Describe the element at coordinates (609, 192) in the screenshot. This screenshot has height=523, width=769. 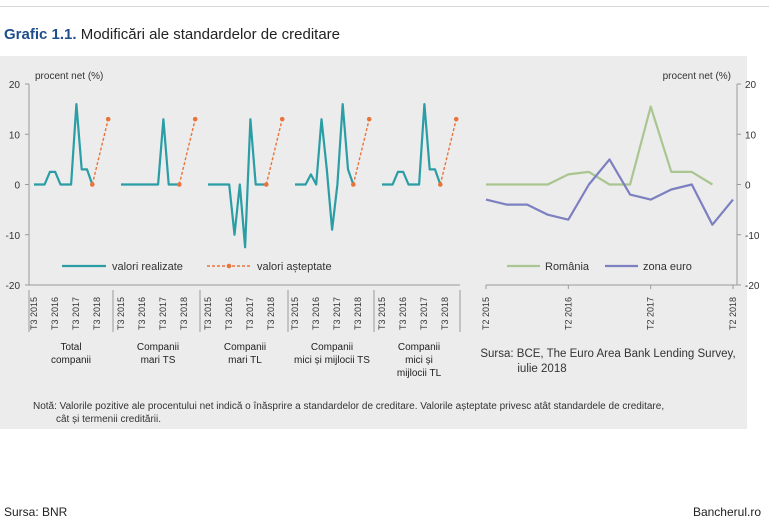
I see `euro-series-line` at that location.